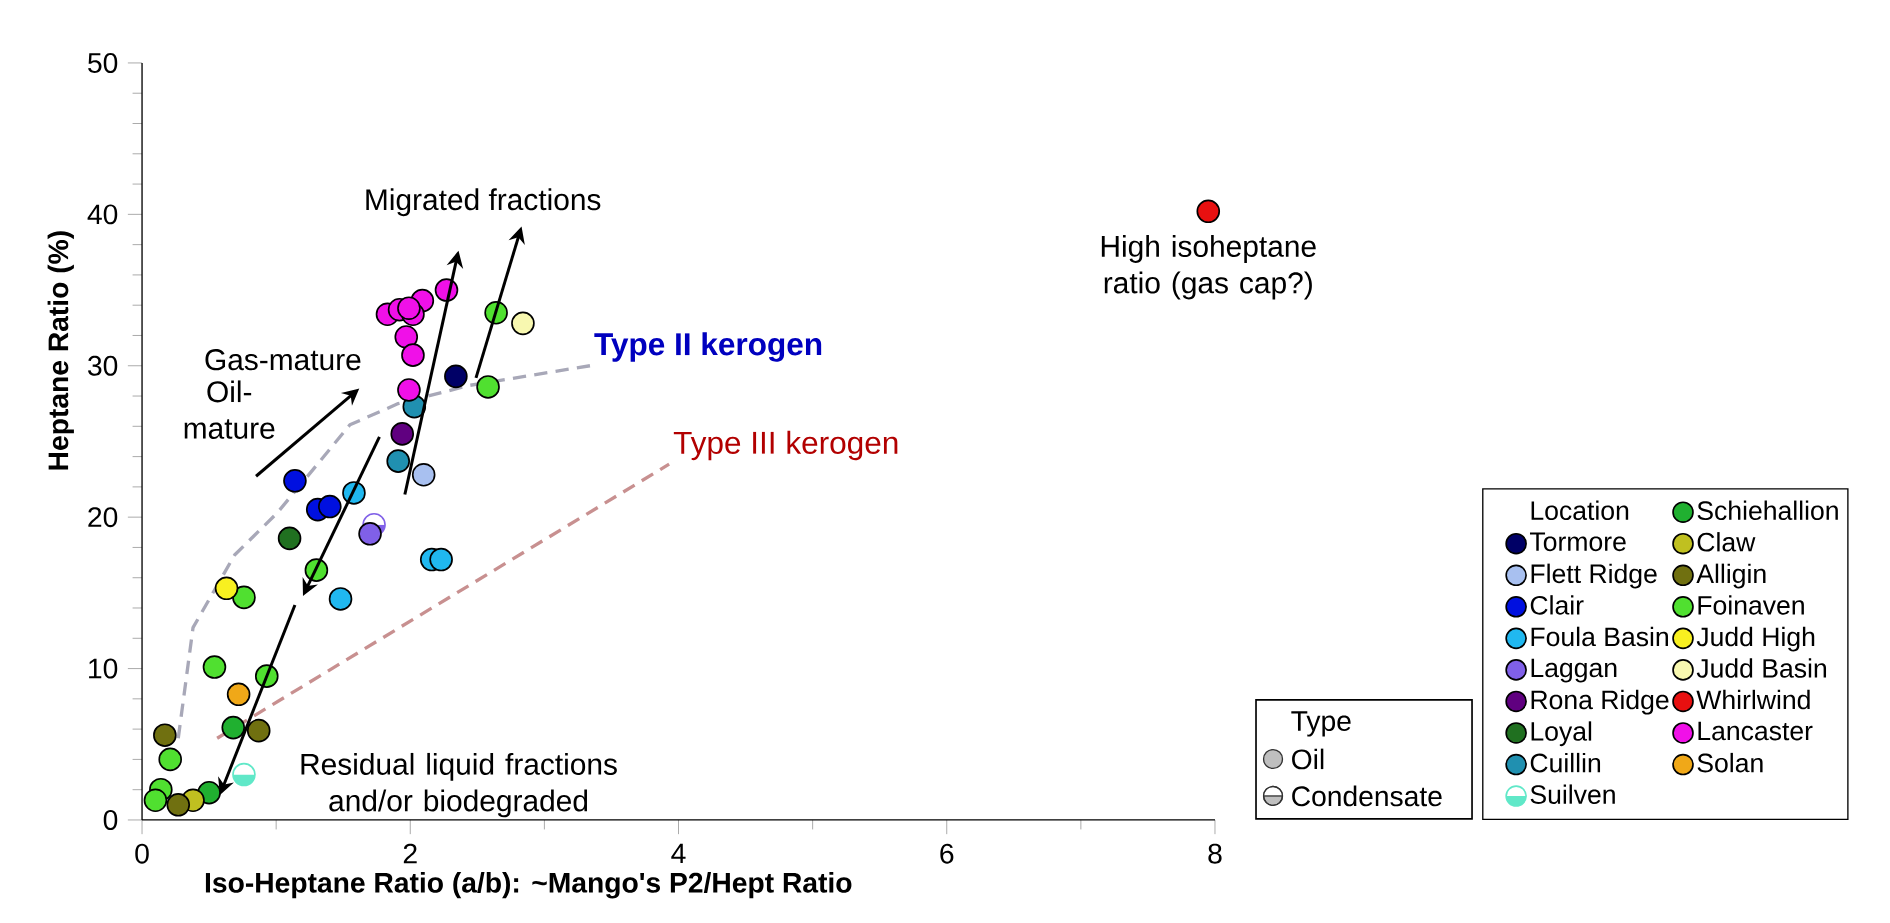  Describe the element at coordinates (1308, 759) in the screenshot. I see `text: Oil` at that location.